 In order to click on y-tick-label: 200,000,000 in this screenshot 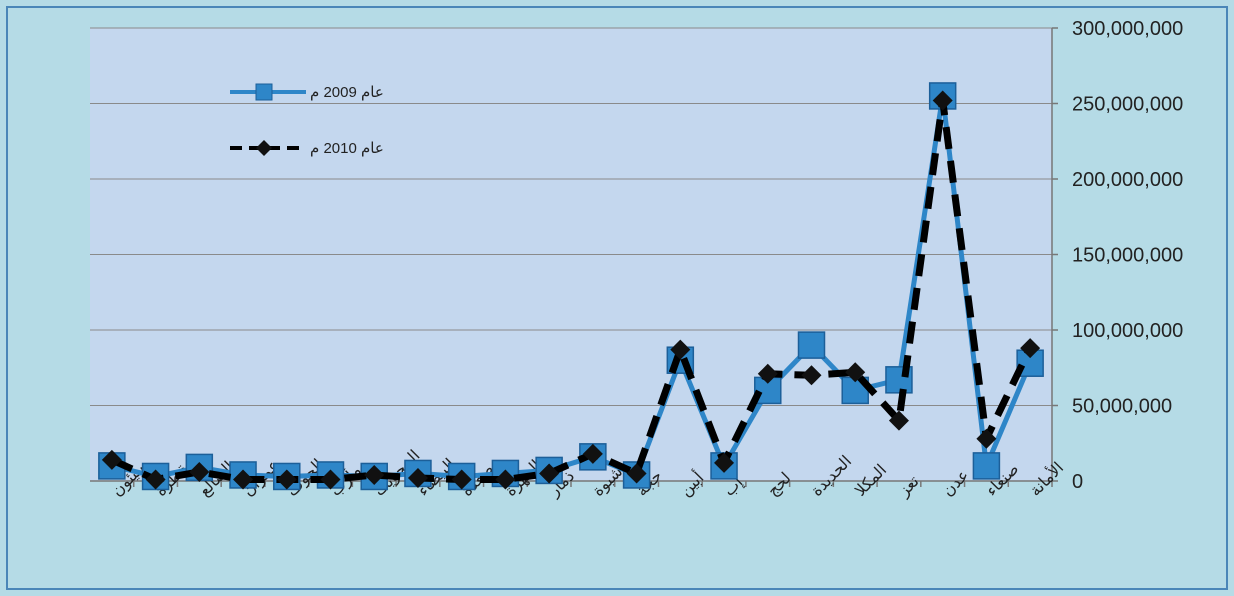, I will do `click(1127, 180)`.